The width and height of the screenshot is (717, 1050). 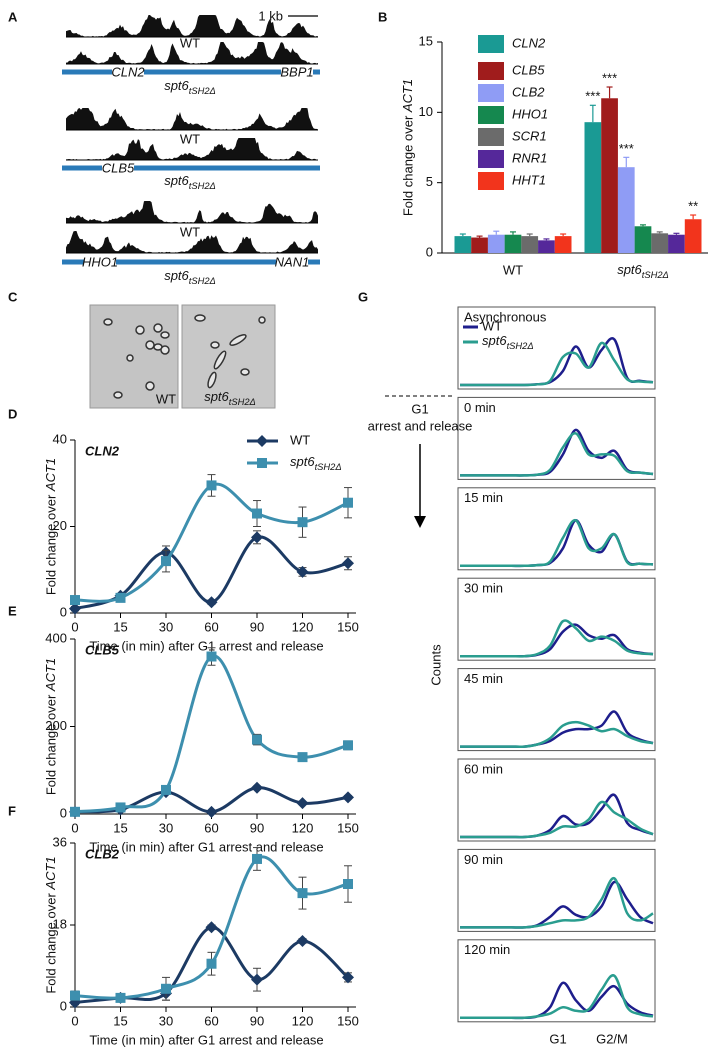 I want to click on coverage-track, so click(x=192, y=149).